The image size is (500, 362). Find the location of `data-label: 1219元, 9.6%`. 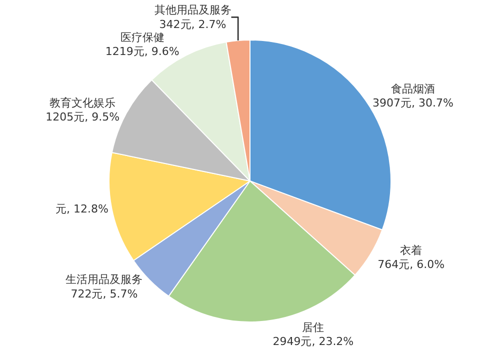

data-label: 1219元, 9.6% is located at coordinates (142, 51).